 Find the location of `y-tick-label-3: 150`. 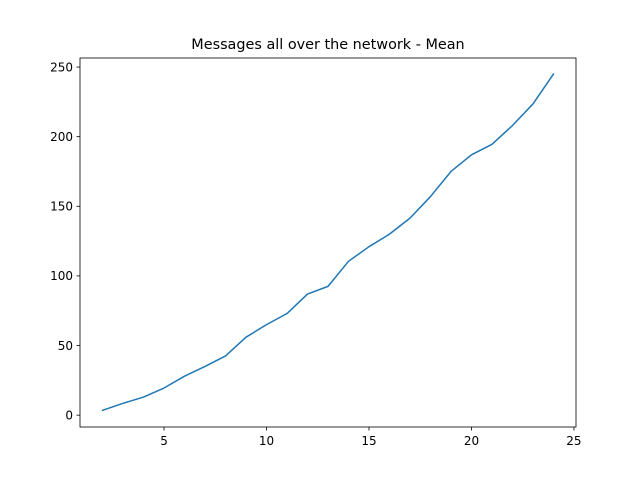

y-tick-label-3: 150 is located at coordinates (61, 207).